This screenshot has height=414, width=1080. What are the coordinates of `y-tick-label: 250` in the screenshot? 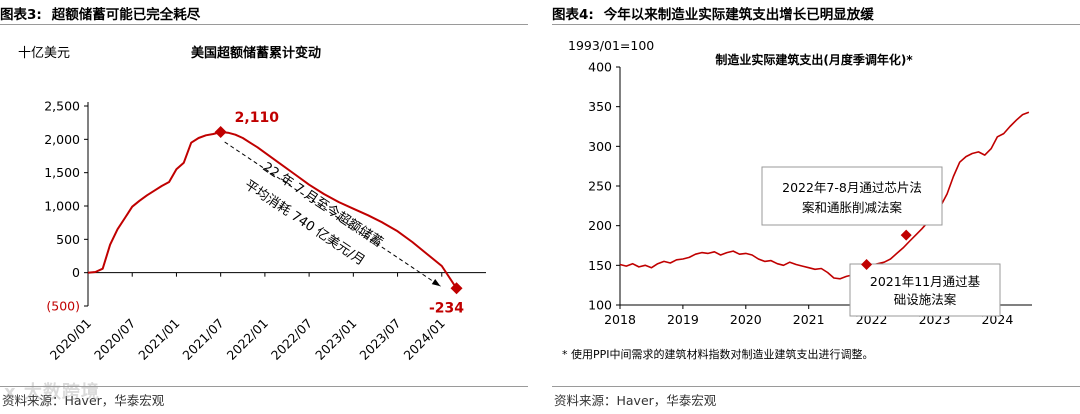 It's located at (600, 186).